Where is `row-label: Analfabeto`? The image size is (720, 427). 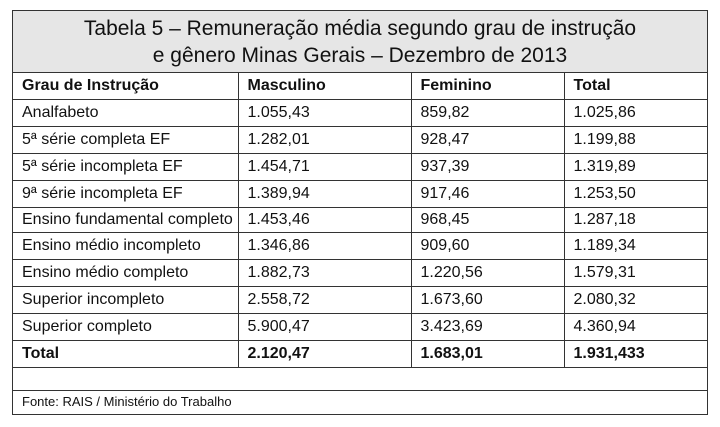 row-label: Analfabeto is located at coordinates (126, 113).